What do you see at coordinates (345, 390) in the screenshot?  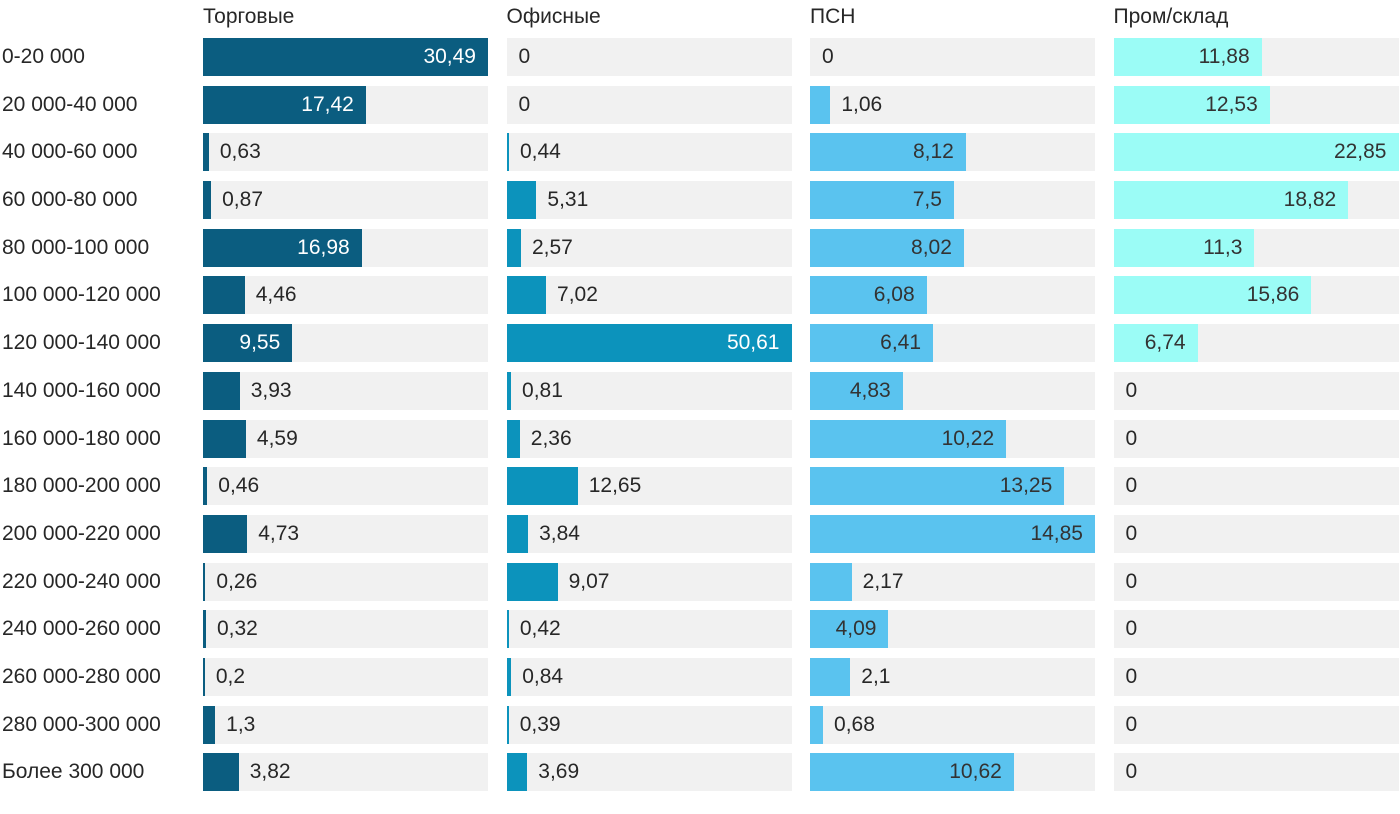 I see `bar-track: 3,93` at bounding box center [345, 390].